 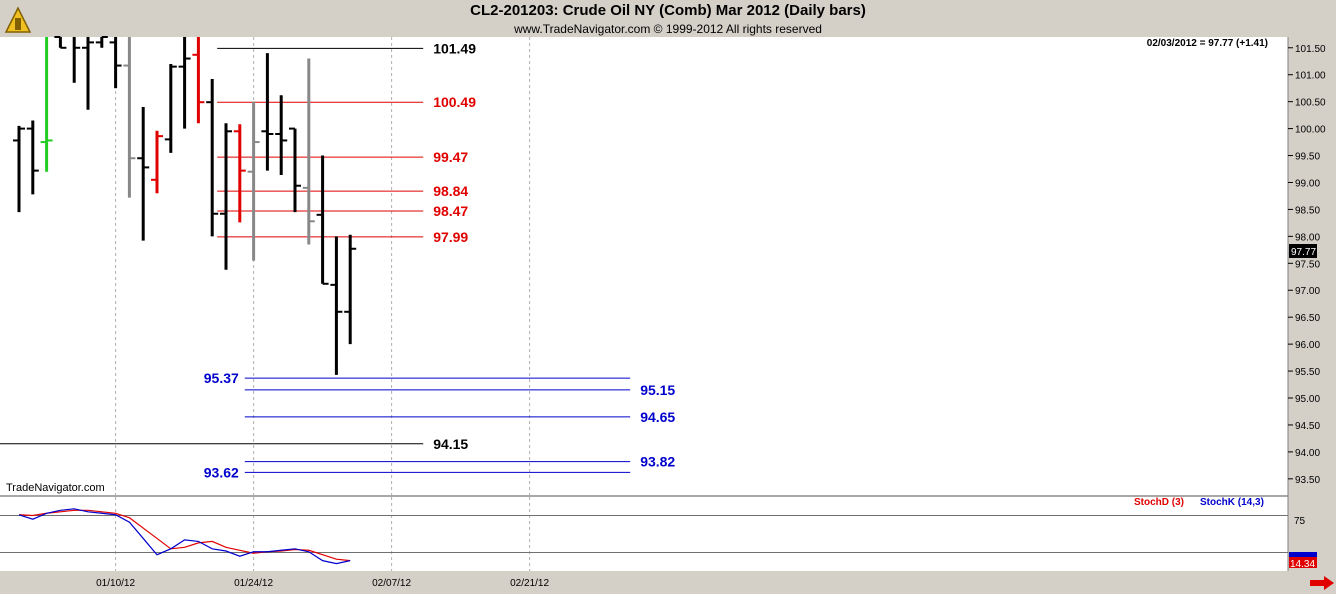 I want to click on legend-stoch-d: StochD (3), so click(x=1159, y=502).